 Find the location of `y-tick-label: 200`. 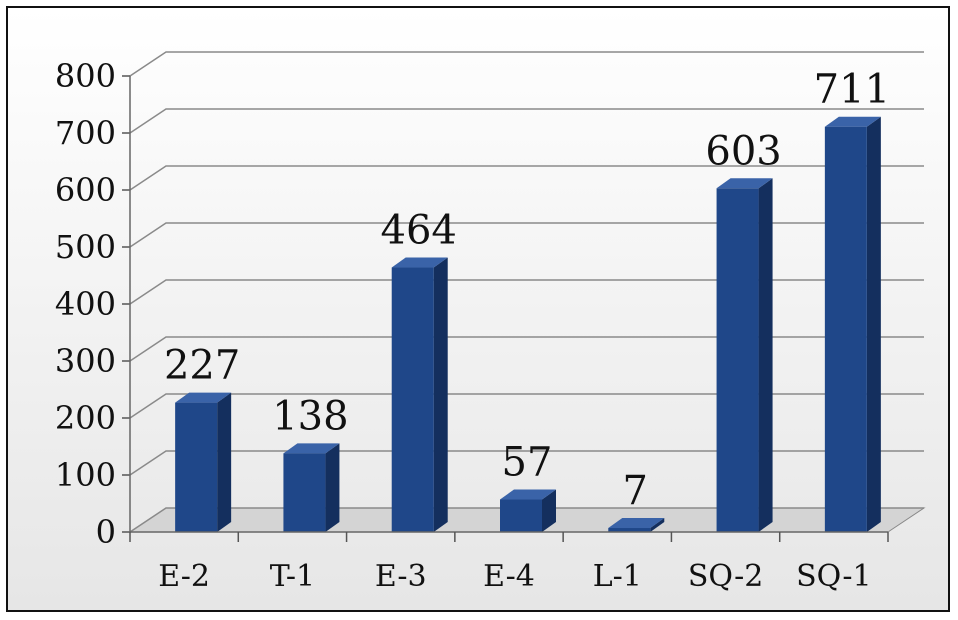

y-tick-label: 200 is located at coordinates (85, 418).